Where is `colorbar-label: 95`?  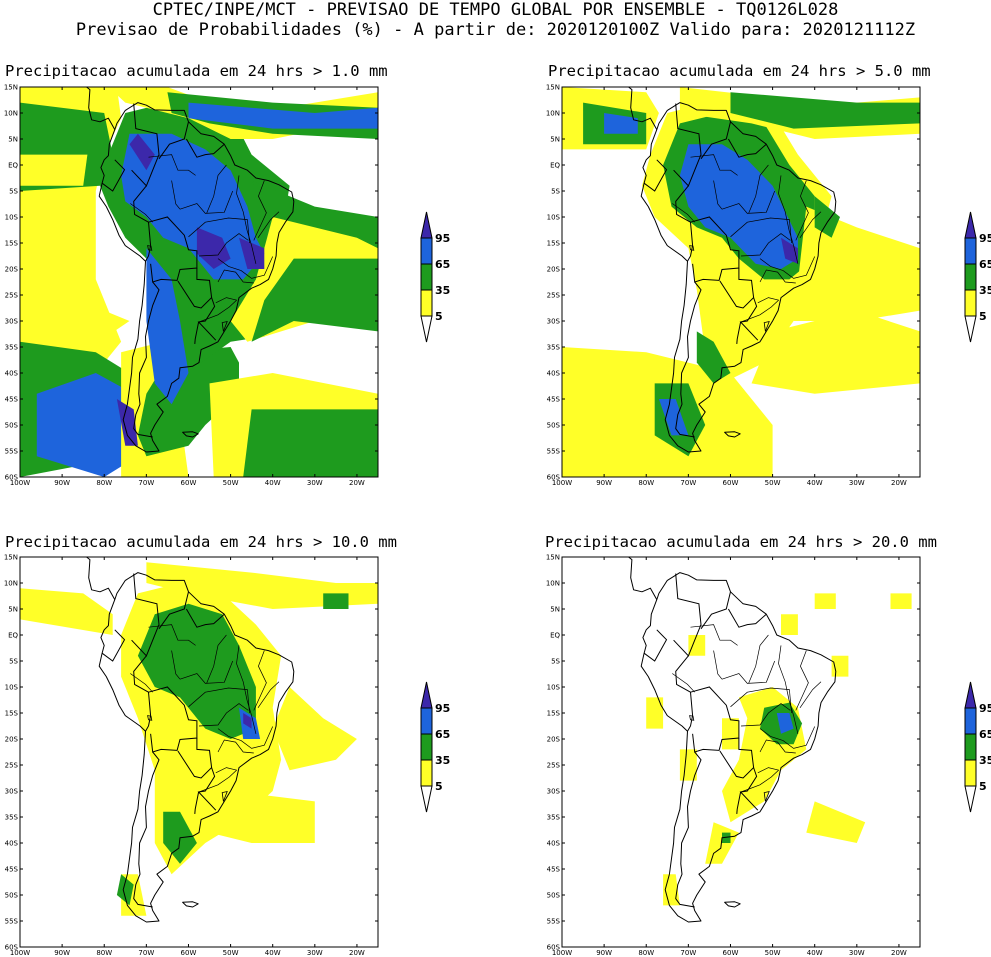
colorbar-label: 95 is located at coordinates (442, 238).